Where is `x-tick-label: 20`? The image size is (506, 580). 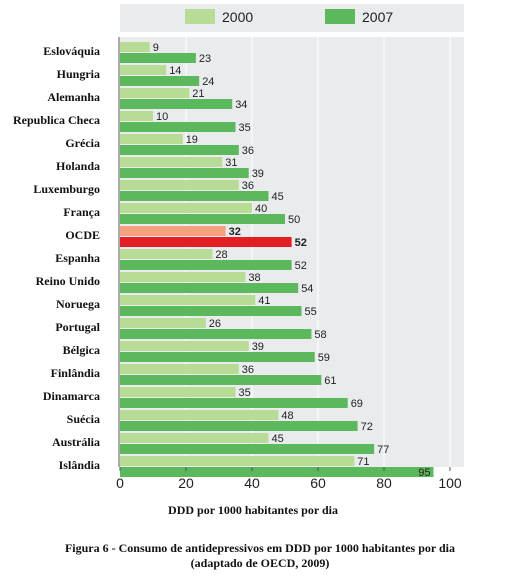
x-tick-label: 20 is located at coordinates (186, 483).